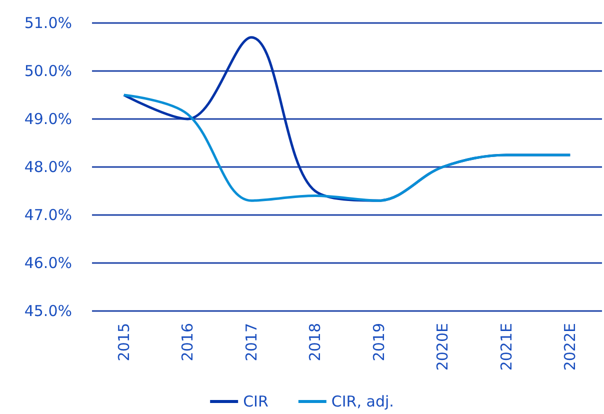  What do you see at coordinates (570, 347) in the screenshot?
I see `x-tick-label: 2022E` at bounding box center [570, 347].